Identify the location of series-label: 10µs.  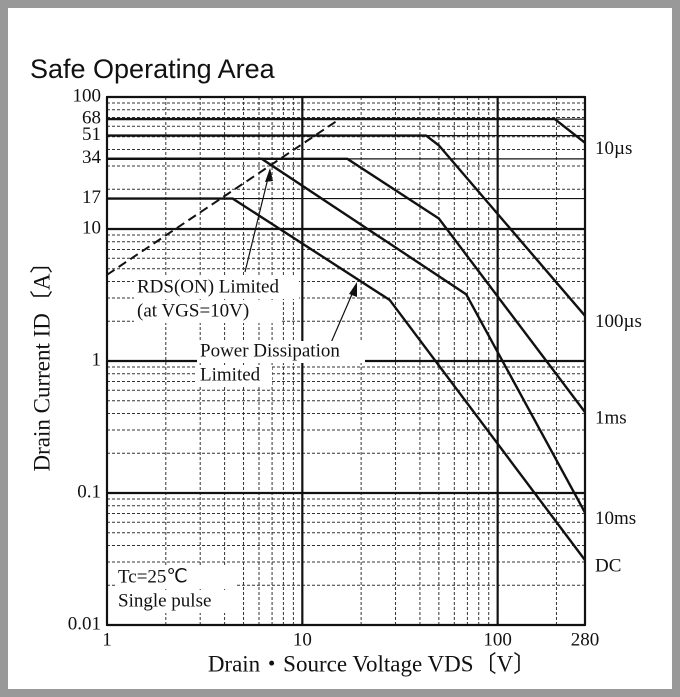
(613, 148).